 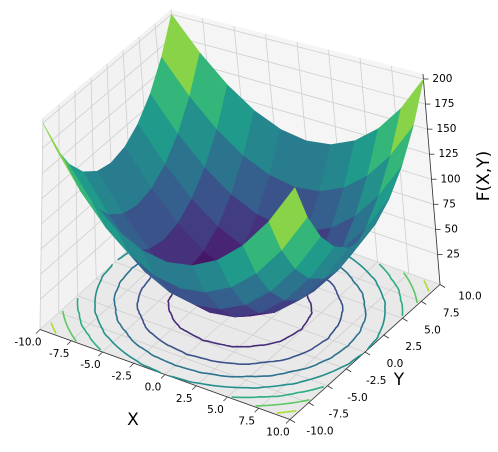 I want to click on y-tick-label: 0.0, so click(x=395, y=364).